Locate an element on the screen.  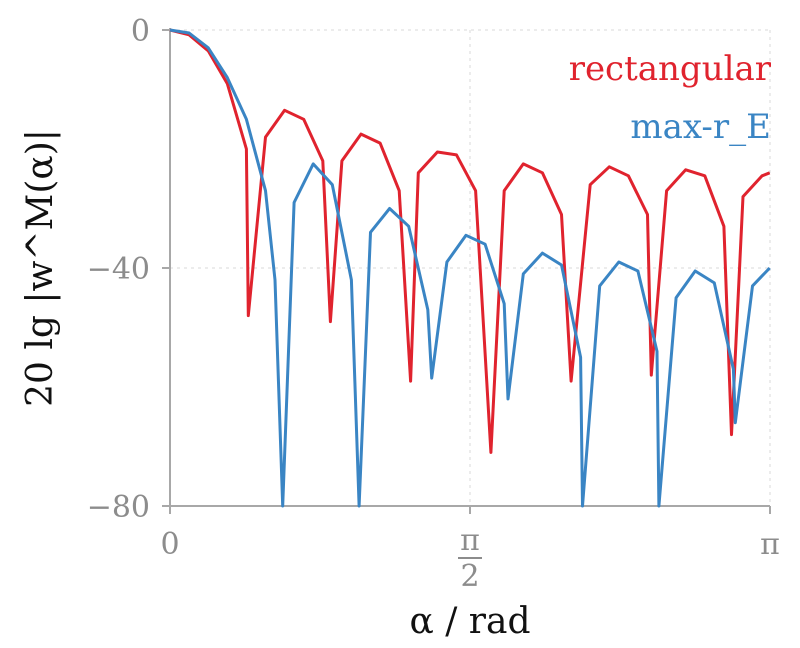
x-tick-label-1-denominator: 2 is located at coordinates (469, 576).